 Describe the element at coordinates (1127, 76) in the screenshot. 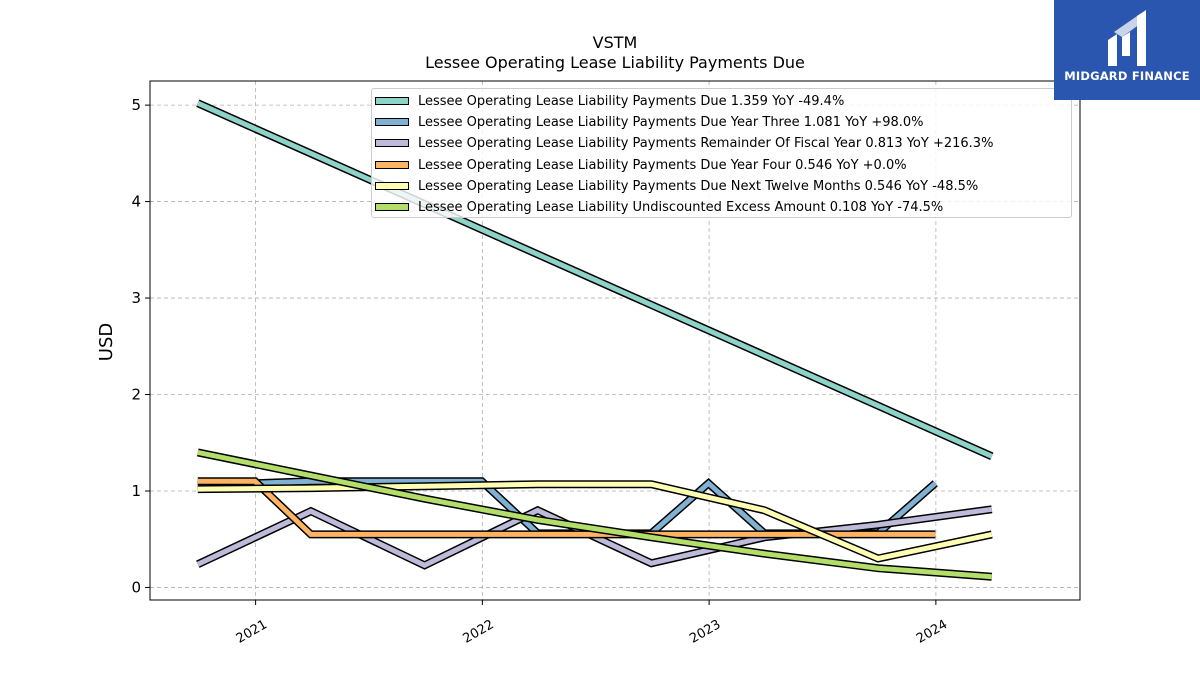

I see `logo-wordmark: MIDGARD FINANCE` at that location.